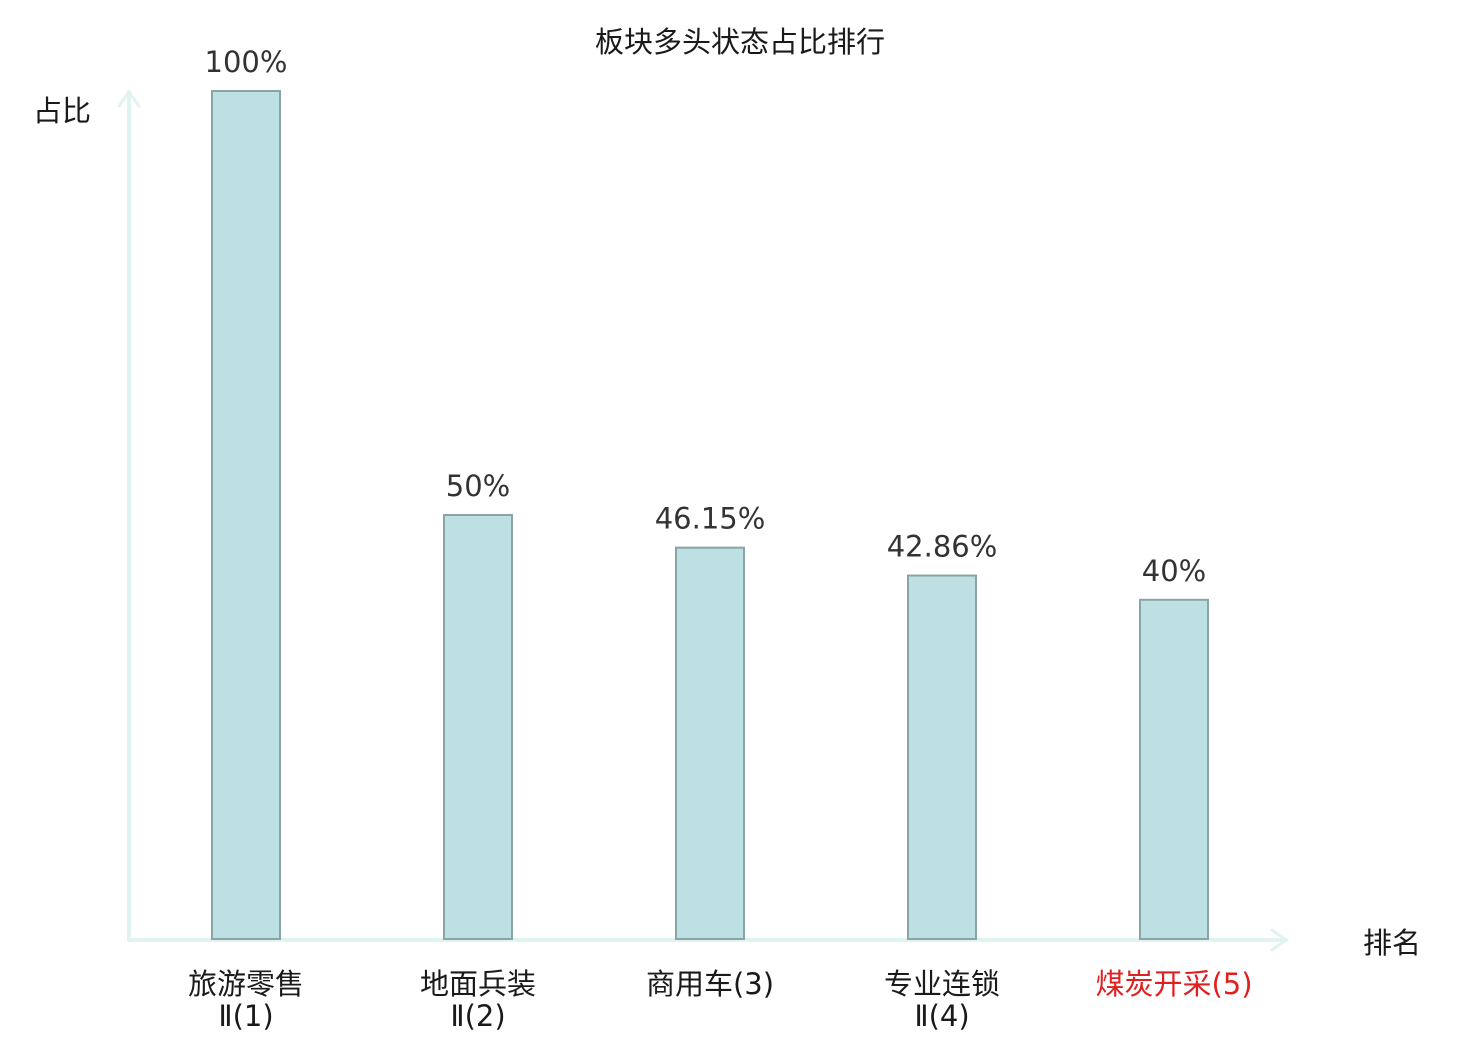 The height and width of the screenshot is (1040, 1480). What do you see at coordinates (941, 1016) in the screenshot?
I see `category-sublabel-4: Ⅱ(4)` at bounding box center [941, 1016].